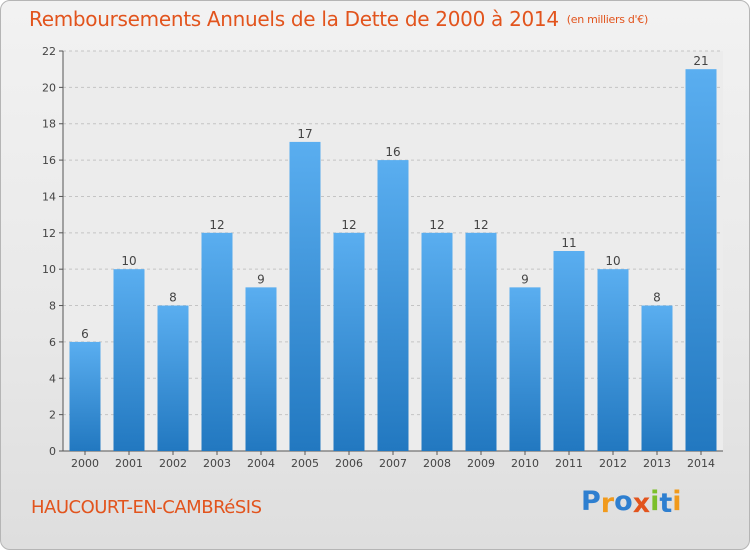  What do you see at coordinates (641, 503) in the screenshot?
I see `logo-letter: x` at bounding box center [641, 503].